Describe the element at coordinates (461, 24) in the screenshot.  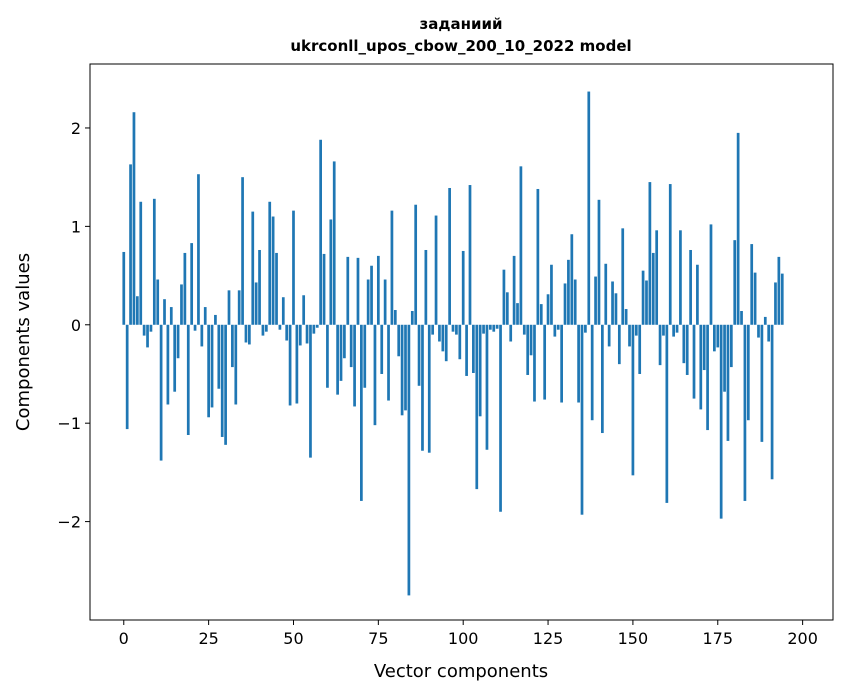
I see `chart-title-line1: заданиий` at that location.